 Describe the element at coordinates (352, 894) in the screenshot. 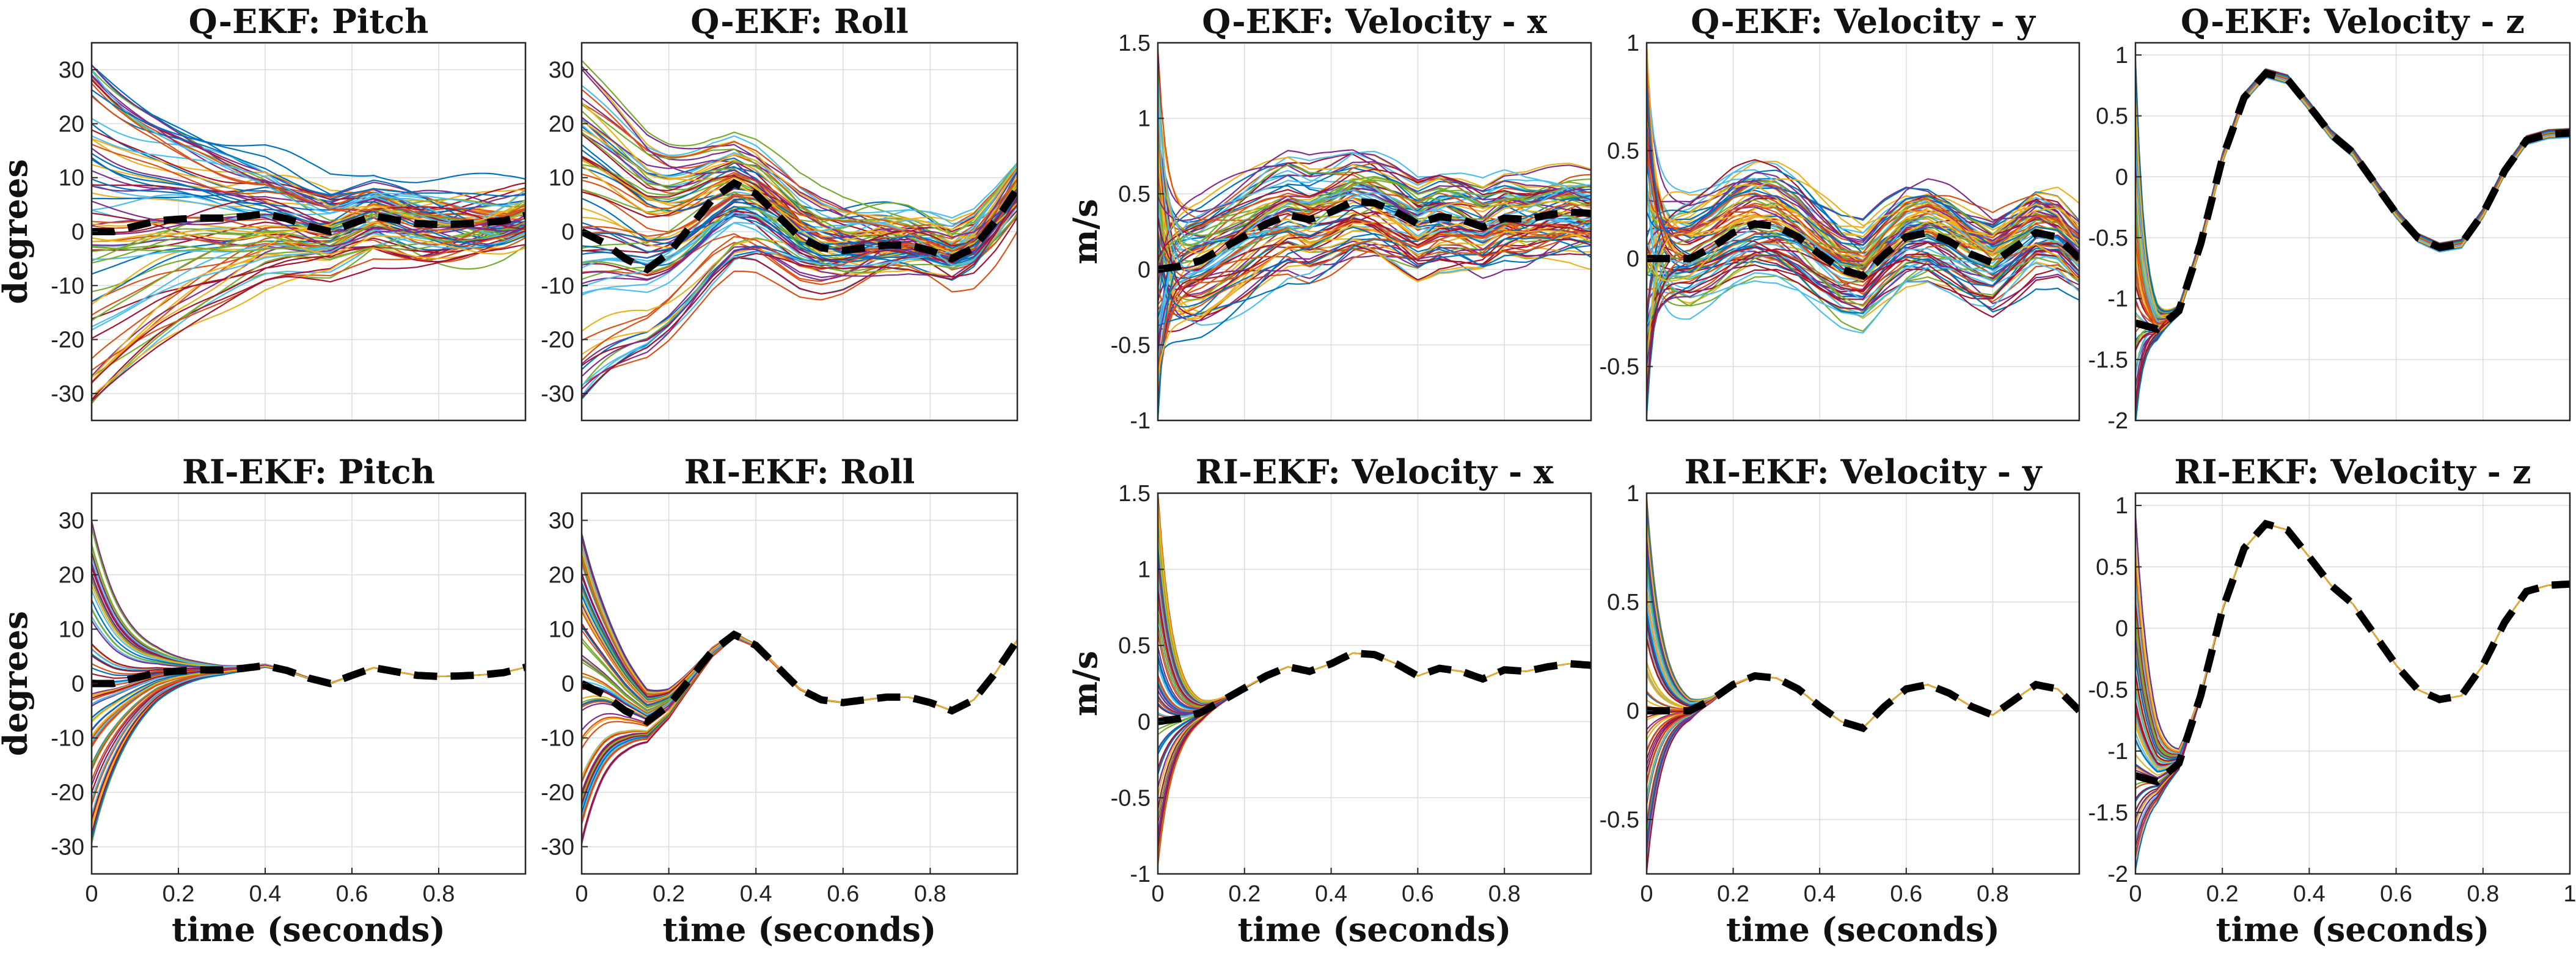

I see `x-tick-label: 0.6` at that location.